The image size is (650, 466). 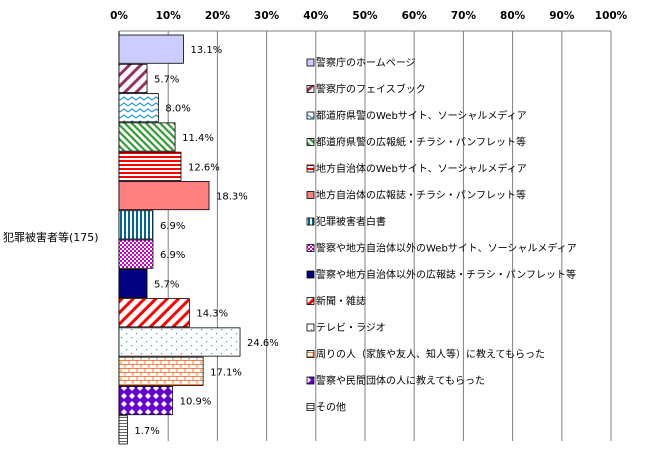 I want to click on data-label: 10.9%, so click(x=196, y=402).